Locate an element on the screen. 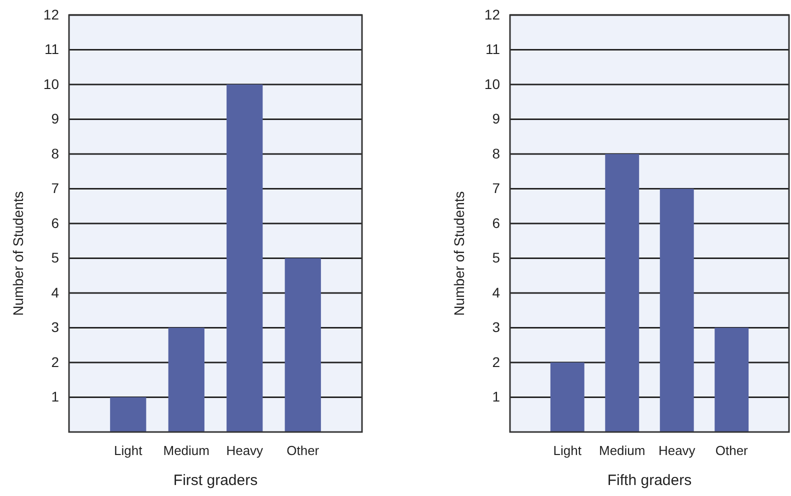 This screenshot has height=496, width=791. x-axis-title: Fifth graders is located at coordinates (649, 480).